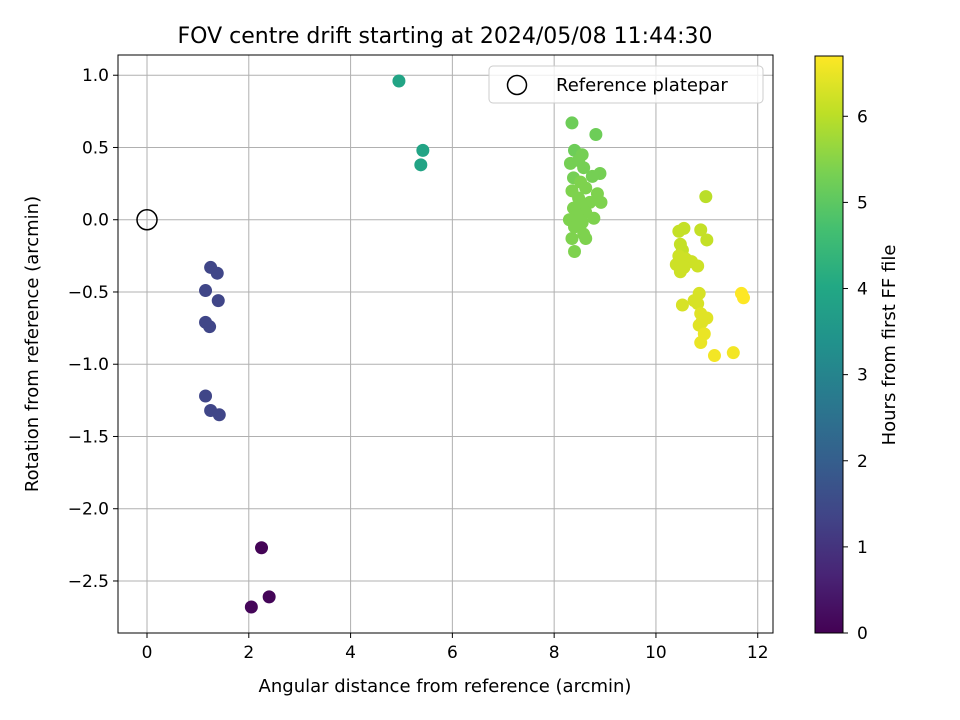 This screenshot has height=720, width=960. I want to click on y-tick-label: 0.5, so click(95, 148).